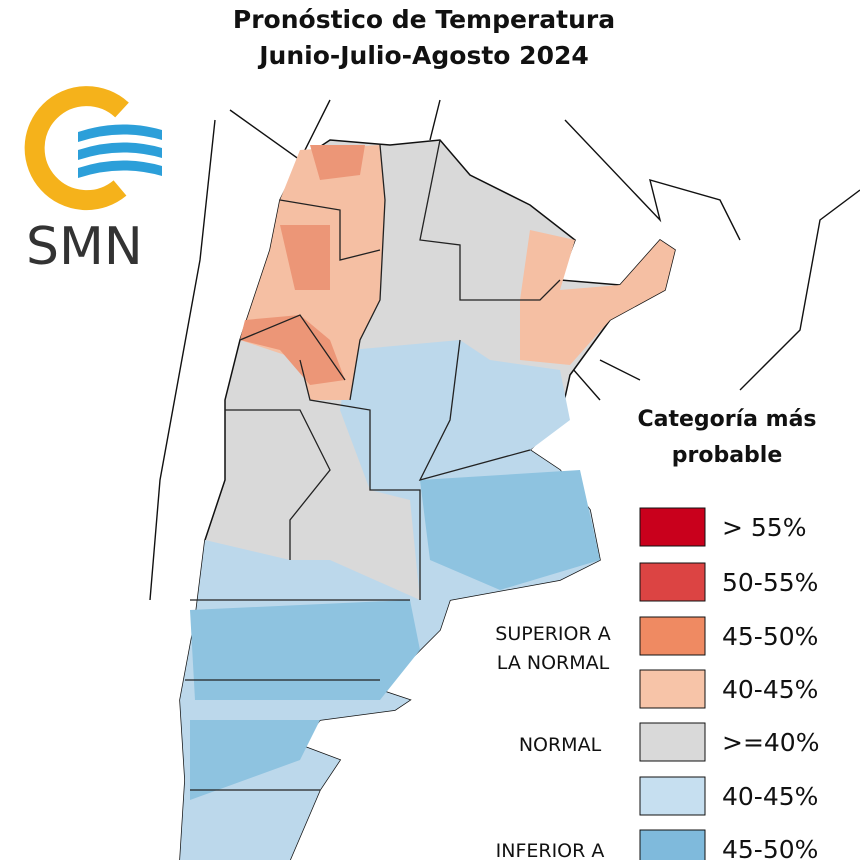 This screenshot has height=860, width=860. Describe the element at coordinates (597, 297) in the screenshot. I see `region-above` at that location.